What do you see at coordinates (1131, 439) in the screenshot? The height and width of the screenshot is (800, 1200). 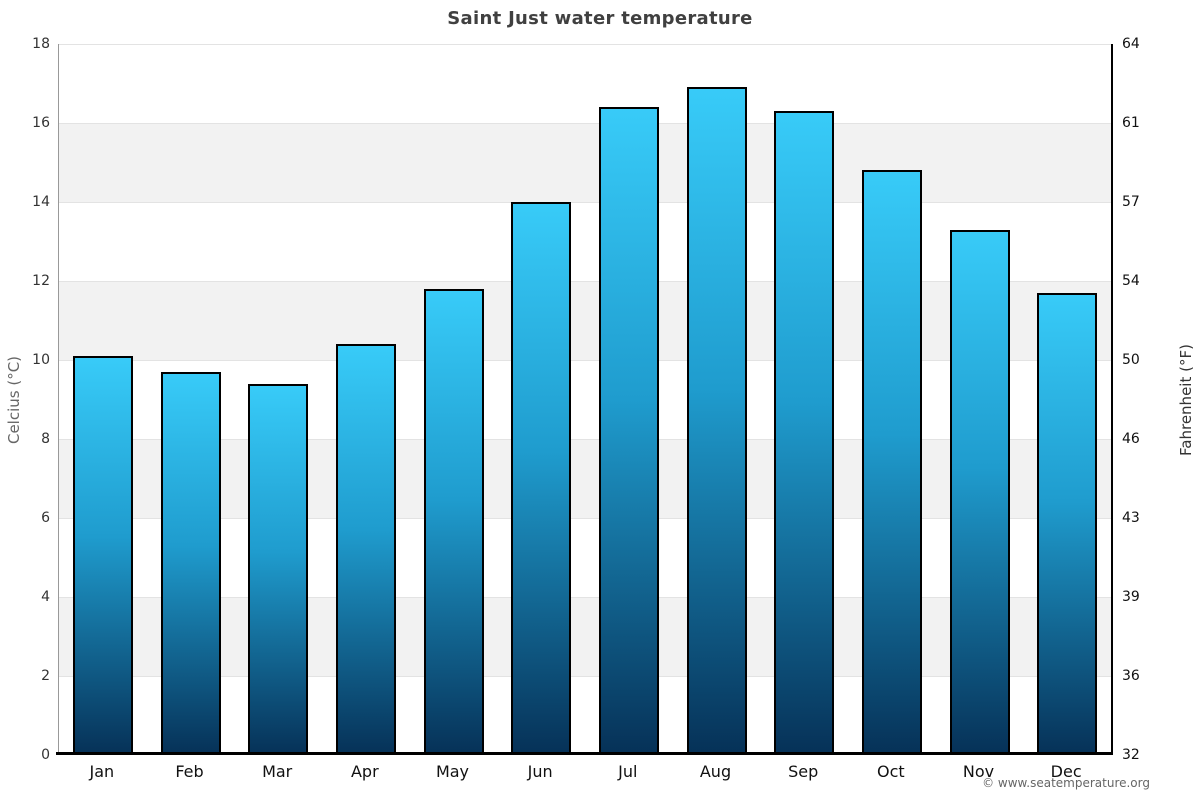 I see `y-tick-right-46: 46` at bounding box center [1131, 439].